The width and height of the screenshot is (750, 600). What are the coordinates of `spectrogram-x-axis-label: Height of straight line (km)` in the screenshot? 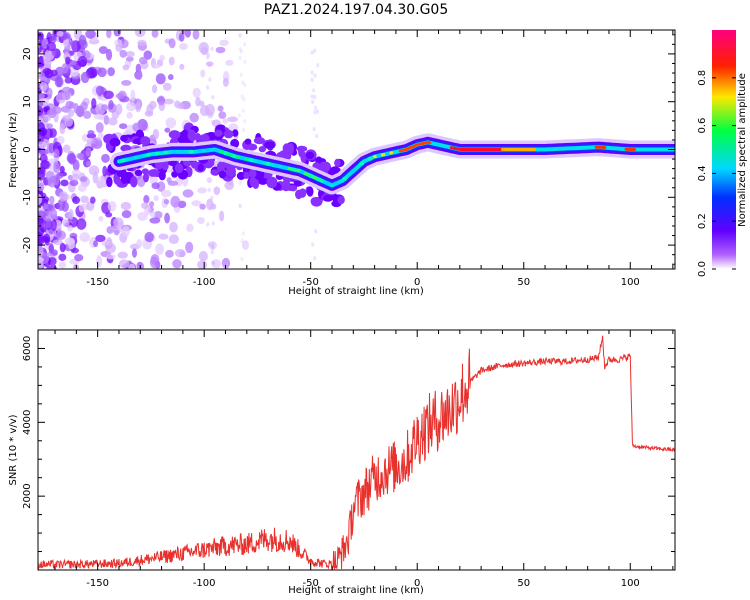 It's located at (356, 291).